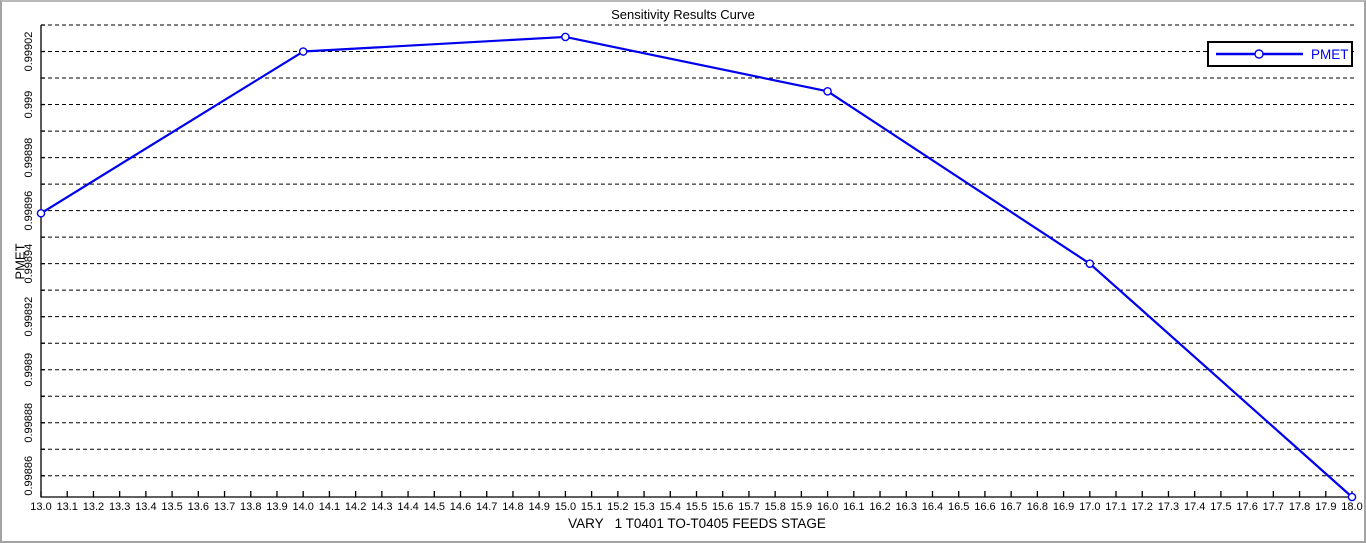 The image size is (1366, 543). What do you see at coordinates (827, 507) in the screenshot?
I see `x-tick-label: 16.0` at bounding box center [827, 507].